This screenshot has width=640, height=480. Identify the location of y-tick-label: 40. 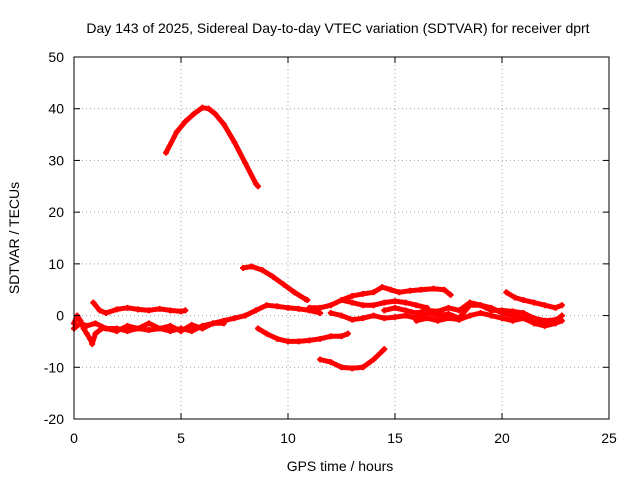
(56, 109).